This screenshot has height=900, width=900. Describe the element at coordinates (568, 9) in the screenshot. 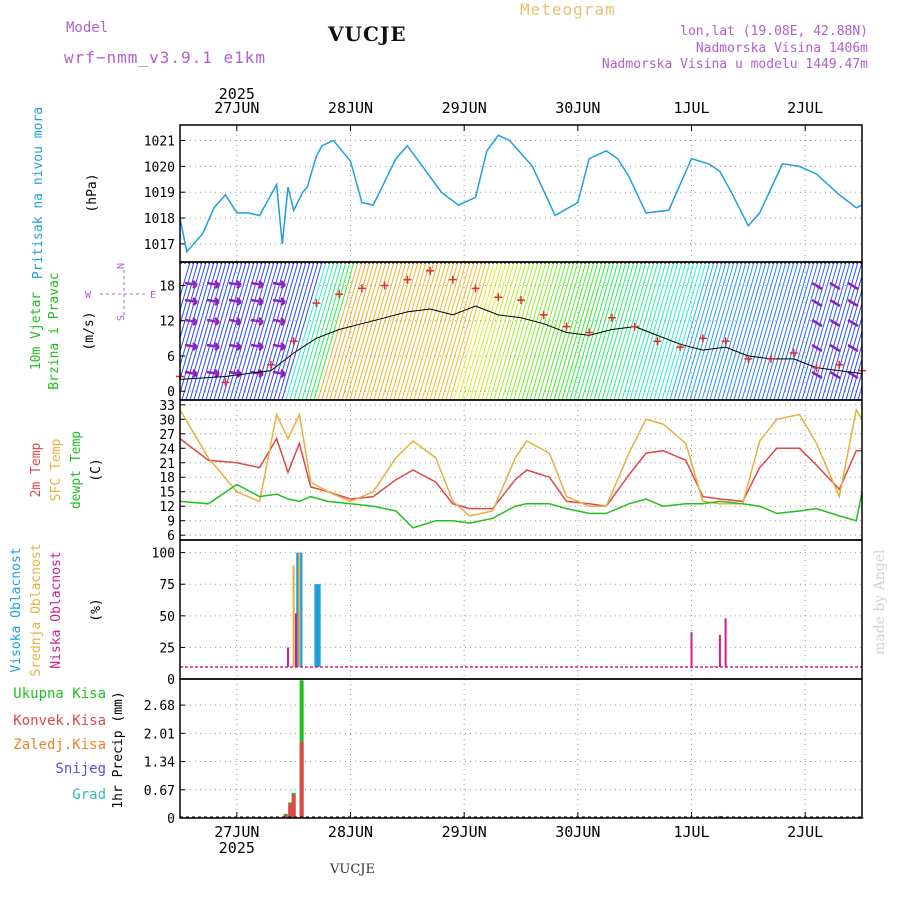

I see `meteogram-title: Meteogram` at that location.